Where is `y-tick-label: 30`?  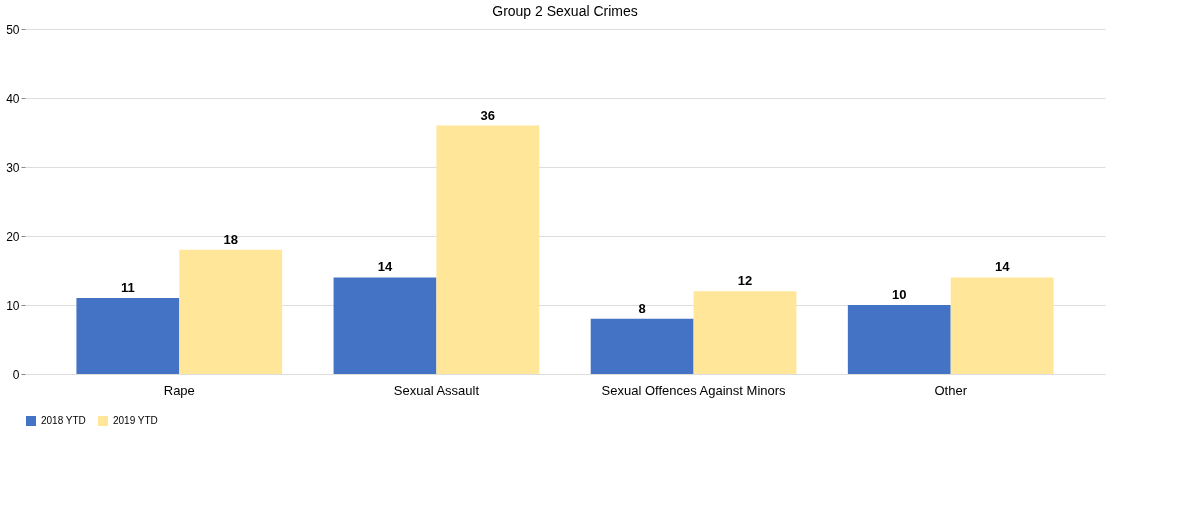 y-tick-label: 30 is located at coordinates (13, 167).